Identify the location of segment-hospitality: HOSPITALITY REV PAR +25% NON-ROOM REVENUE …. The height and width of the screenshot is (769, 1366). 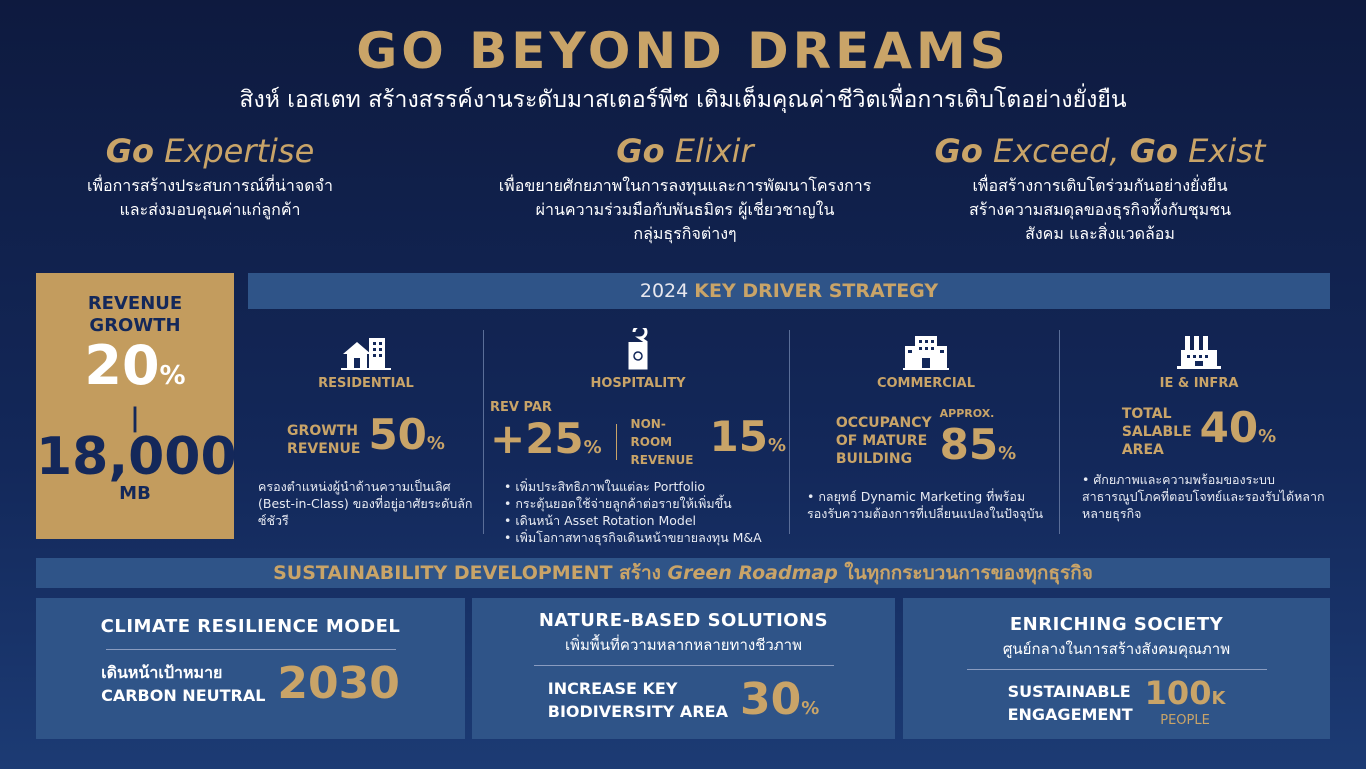
(638, 436).